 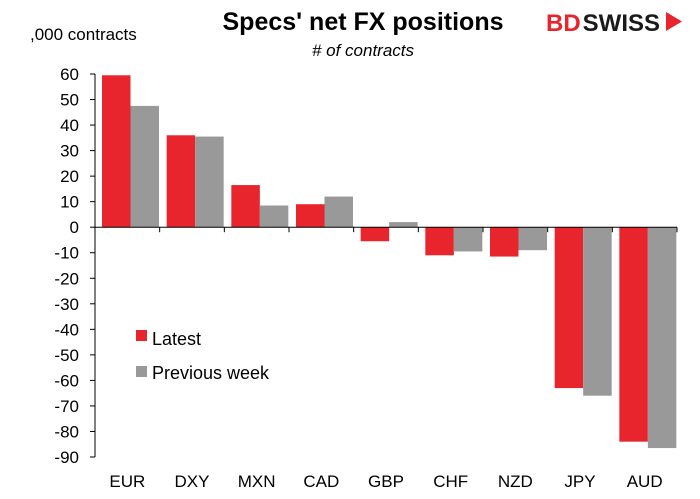 I want to click on y-tick-label: -20, so click(x=66, y=278).